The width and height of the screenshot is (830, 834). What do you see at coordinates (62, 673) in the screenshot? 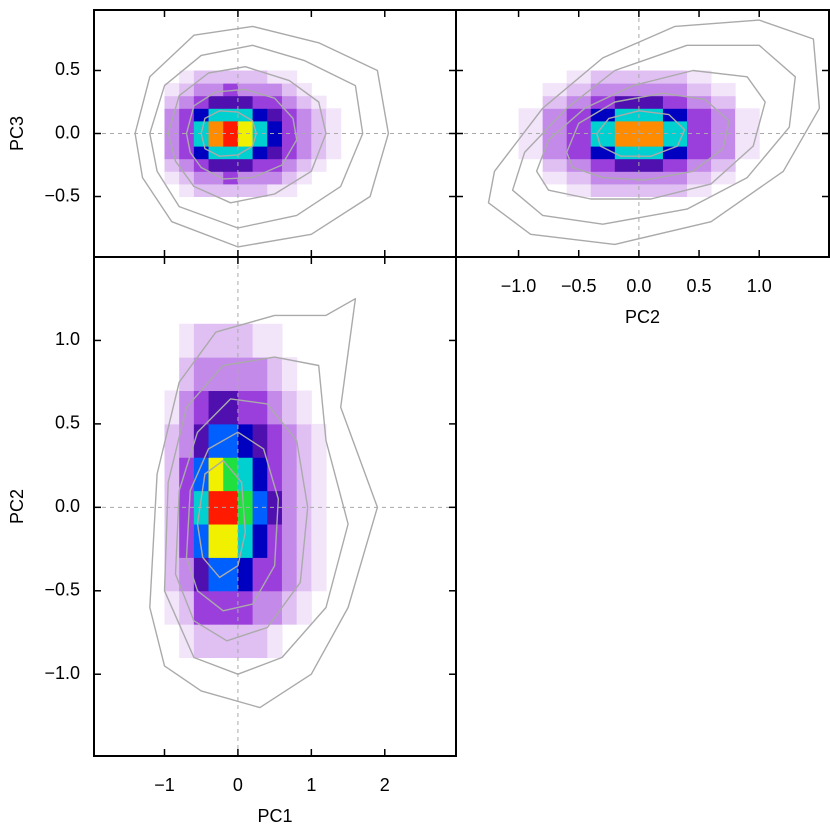
I see `y-tick-label: −1.0` at bounding box center [62, 673].